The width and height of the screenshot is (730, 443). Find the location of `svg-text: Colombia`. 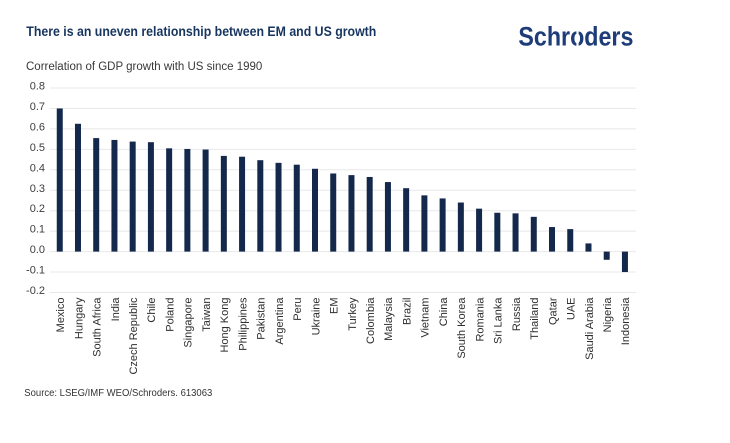

svg-text: Colombia is located at coordinates (371, 320).